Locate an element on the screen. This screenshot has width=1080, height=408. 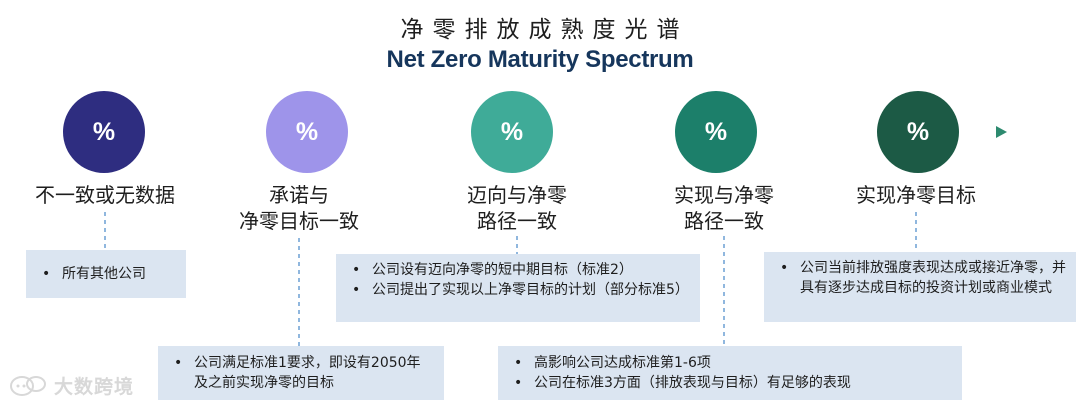
stage-3-circle: % is located at coordinates (512, 132).